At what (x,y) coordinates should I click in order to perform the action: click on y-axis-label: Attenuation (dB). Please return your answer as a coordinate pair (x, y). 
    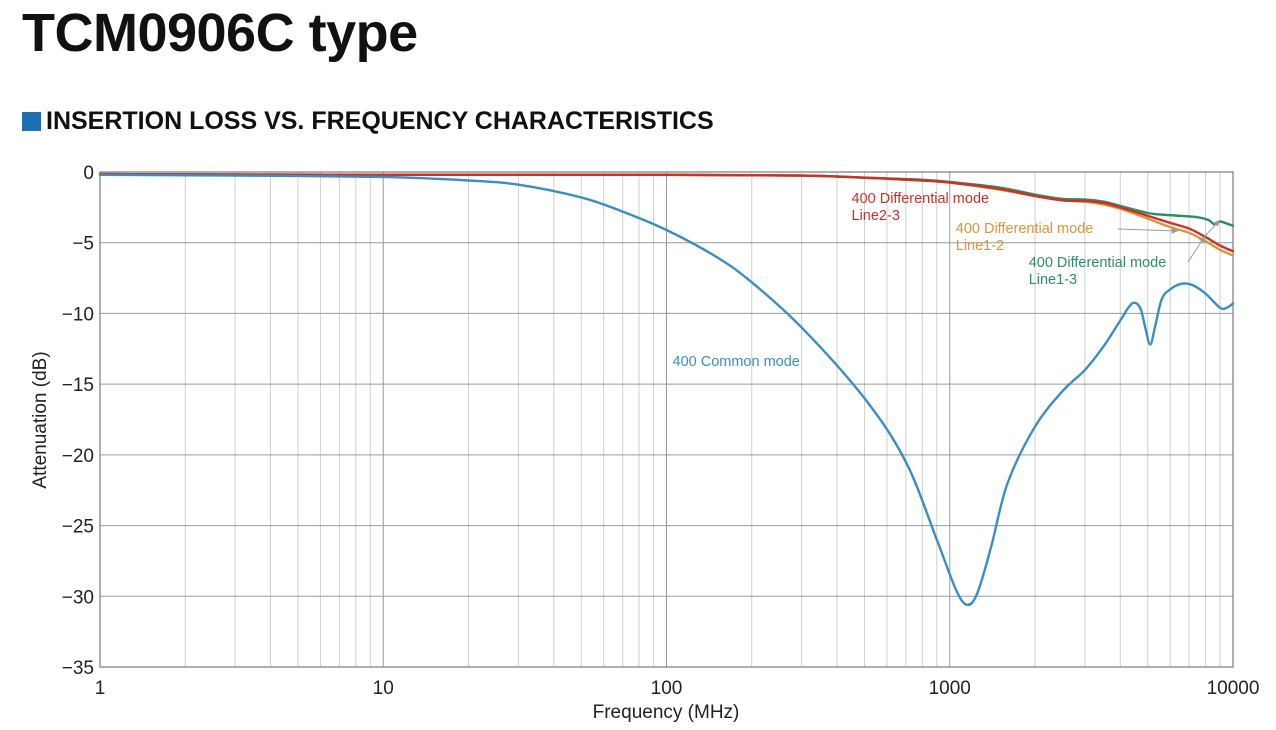
    Looking at the image, I should click on (40, 419).